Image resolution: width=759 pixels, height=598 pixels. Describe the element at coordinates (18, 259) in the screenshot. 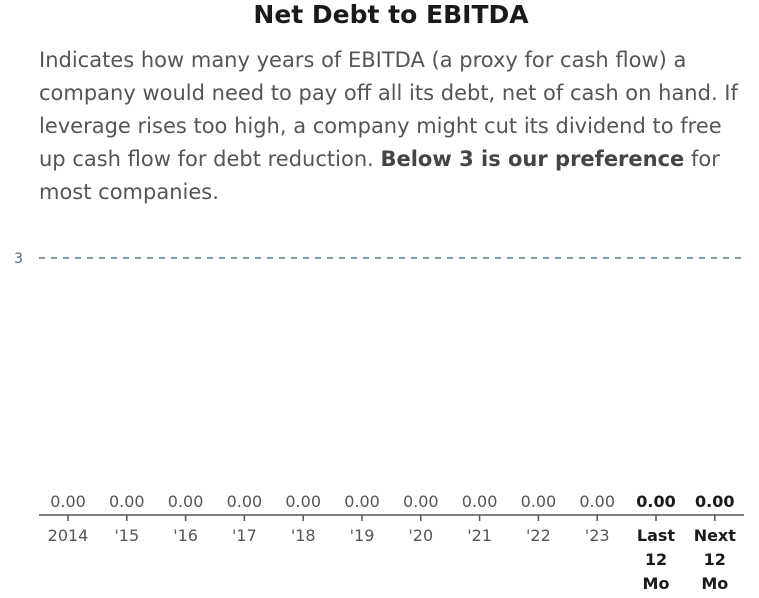

I see `reference-line-label: 3` at that location.